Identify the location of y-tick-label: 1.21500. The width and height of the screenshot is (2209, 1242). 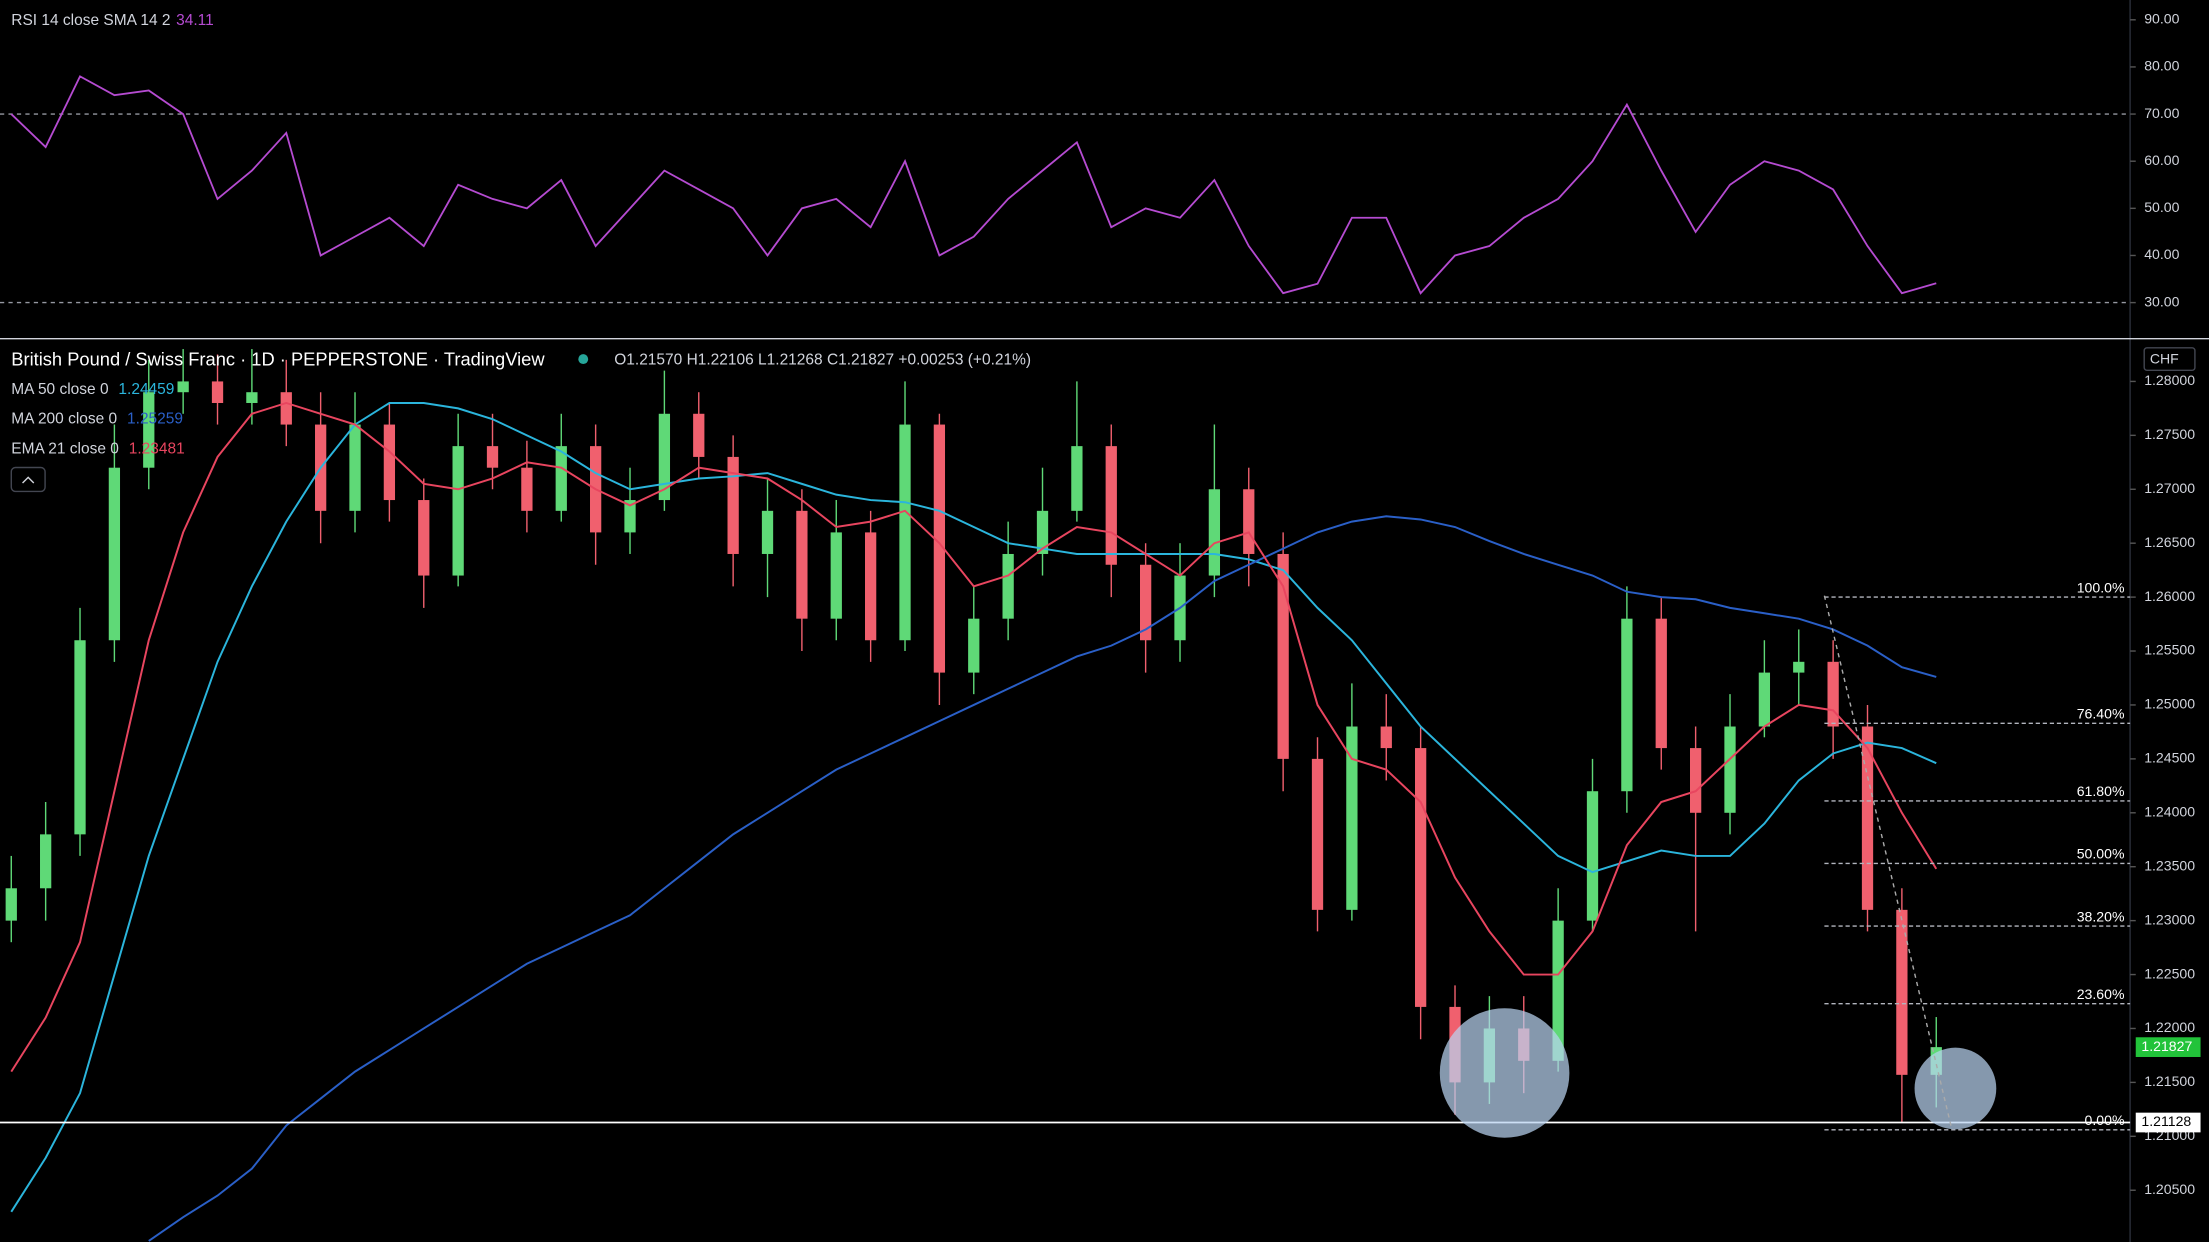
(2169, 1081).